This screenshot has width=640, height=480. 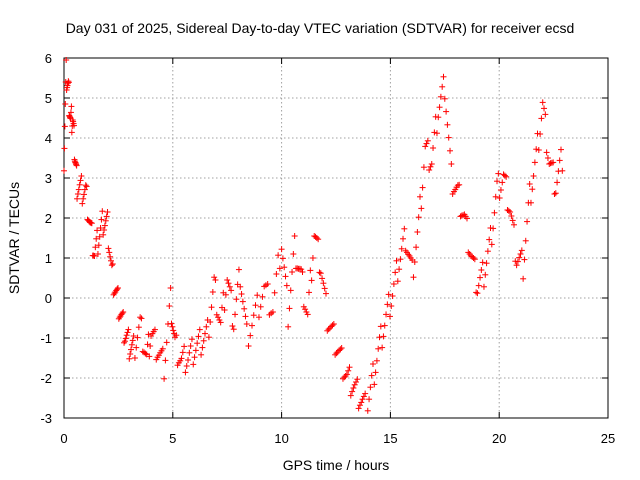 What do you see at coordinates (48, 178) in the screenshot?
I see `y-tick-label: 3` at bounding box center [48, 178].